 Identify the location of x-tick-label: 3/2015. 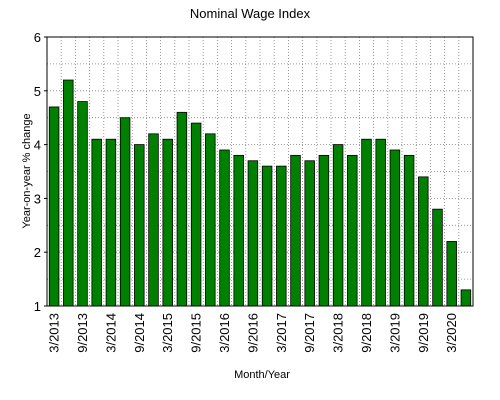
(167, 333).